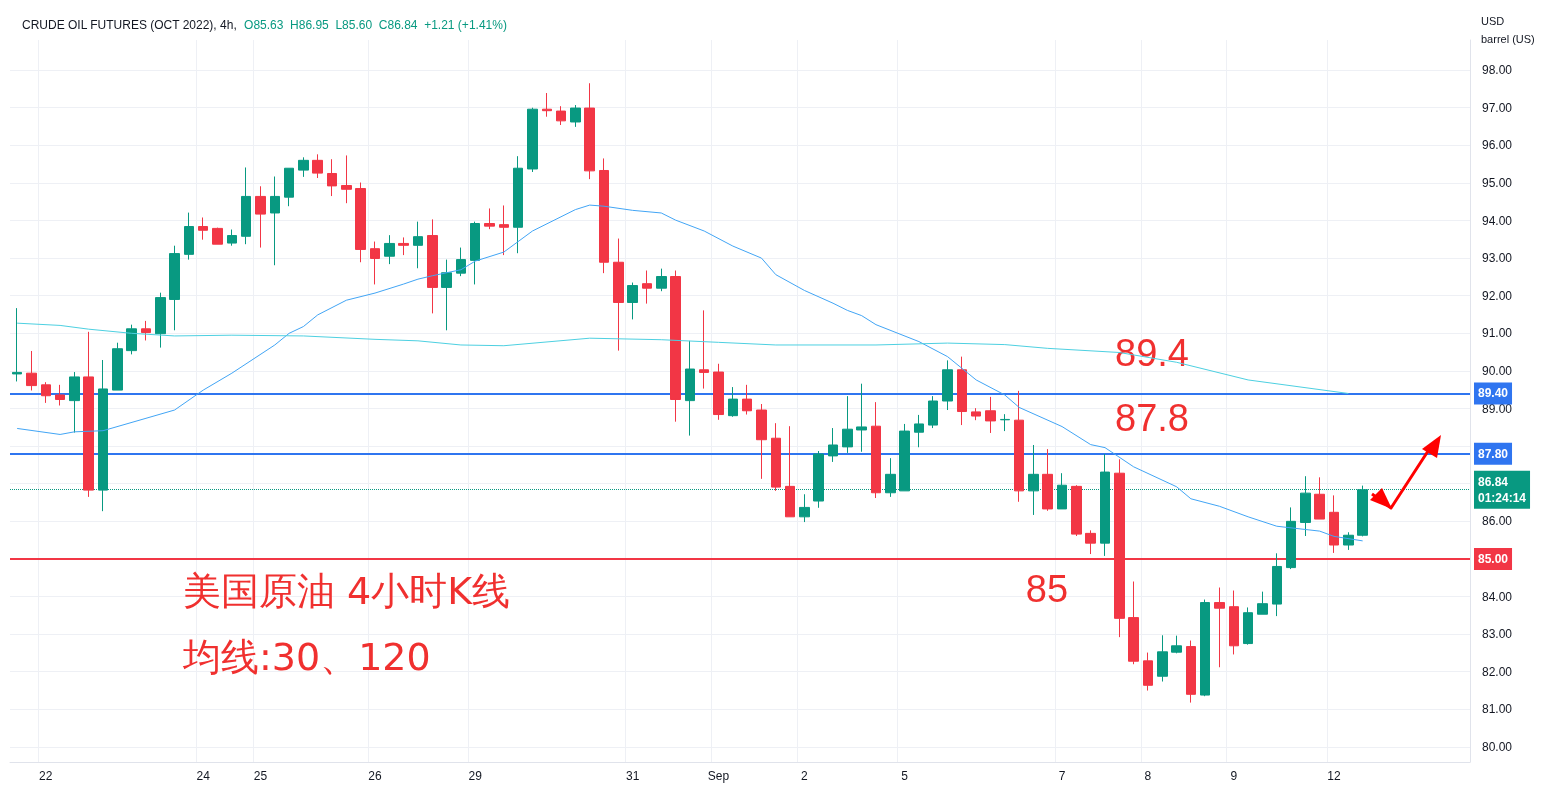 The height and width of the screenshot is (795, 1559). Describe the element at coordinates (1497, 521) in the screenshot. I see `y-tick-label: 86.00` at that location.